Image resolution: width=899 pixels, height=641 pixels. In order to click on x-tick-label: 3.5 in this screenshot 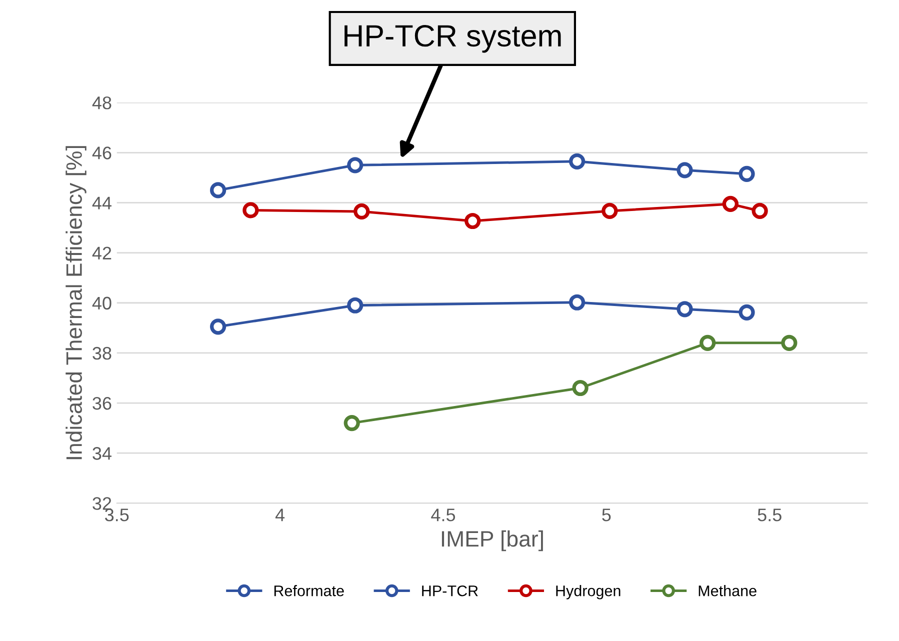, I will do `click(117, 515)`.